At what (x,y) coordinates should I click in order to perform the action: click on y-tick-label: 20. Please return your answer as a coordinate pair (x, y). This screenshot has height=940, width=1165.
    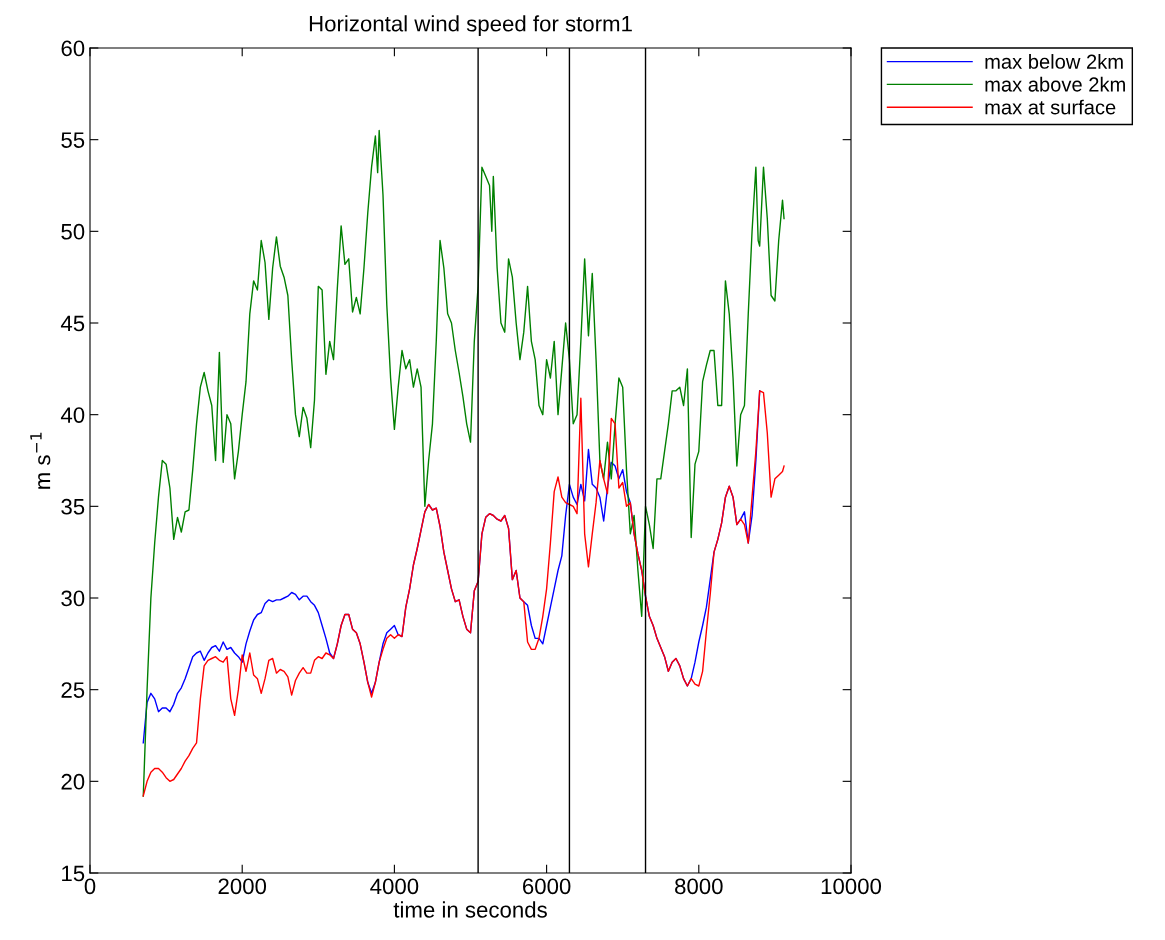
    Looking at the image, I should click on (73, 781).